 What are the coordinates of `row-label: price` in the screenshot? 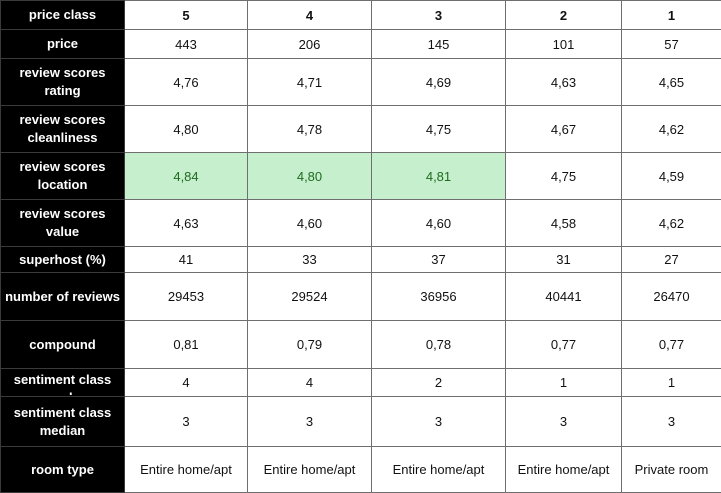 It's located at (62, 44).